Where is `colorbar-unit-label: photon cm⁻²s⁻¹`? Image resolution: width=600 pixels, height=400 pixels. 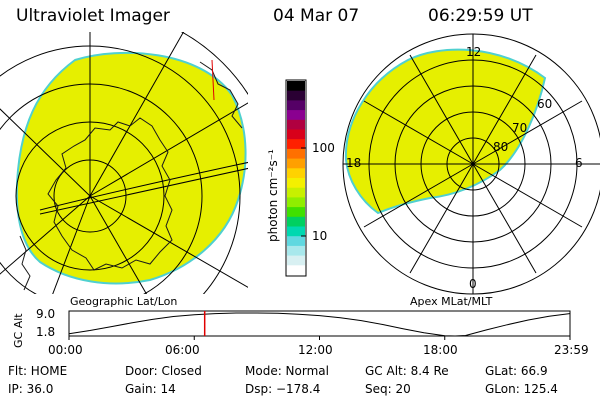
colorbar-unit-label: photon cm⁻²s⁻¹ is located at coordinates (273, 195).